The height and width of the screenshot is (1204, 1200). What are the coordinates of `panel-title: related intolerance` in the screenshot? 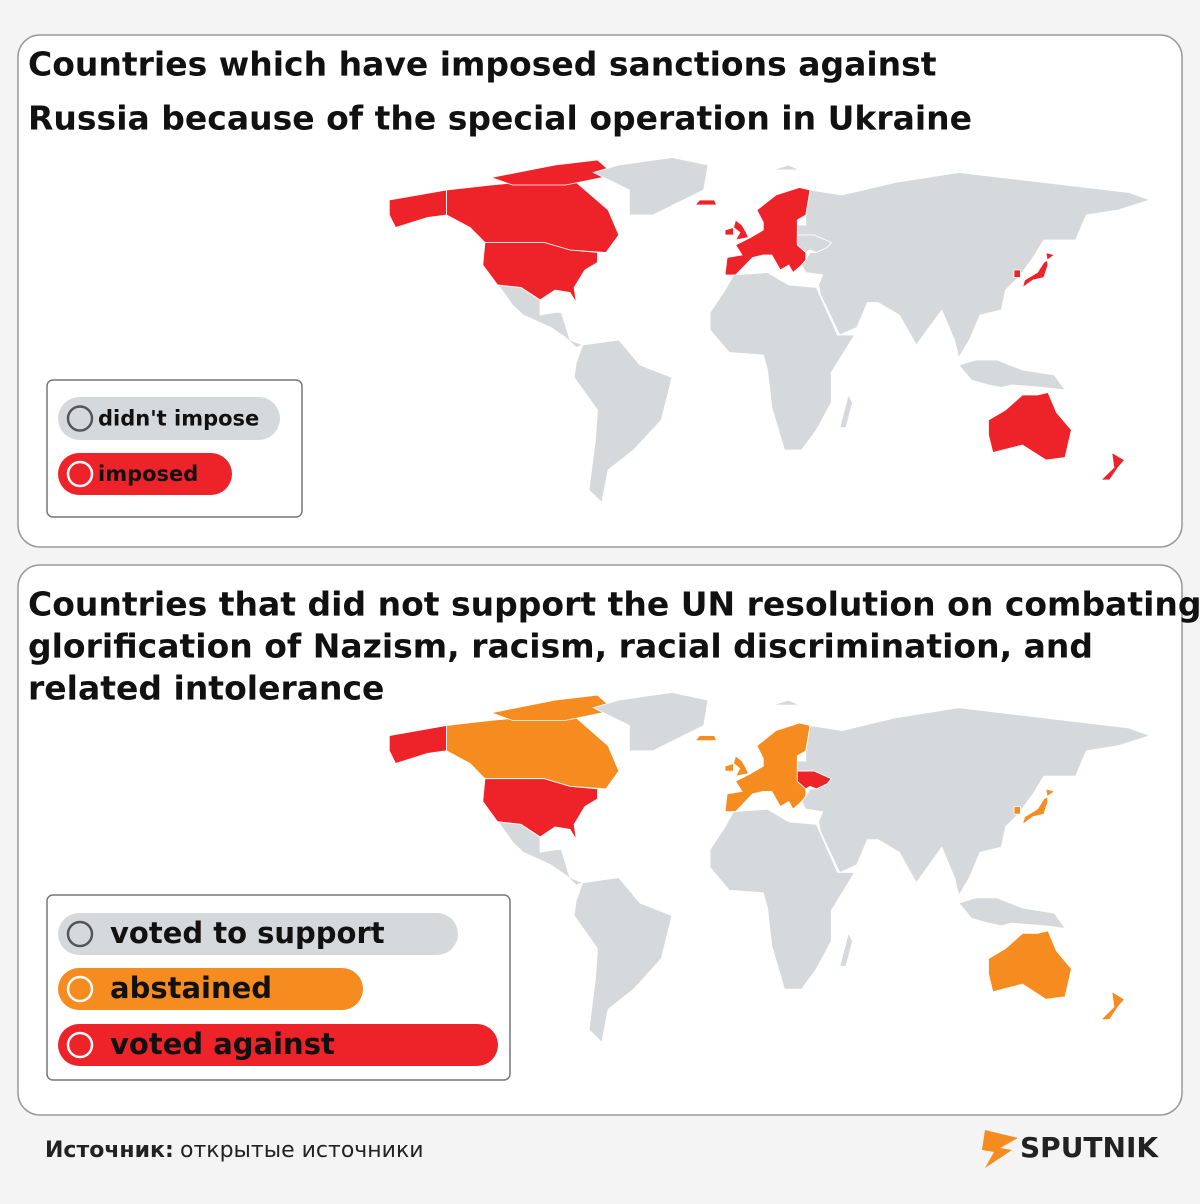 It's located at (206, 688).